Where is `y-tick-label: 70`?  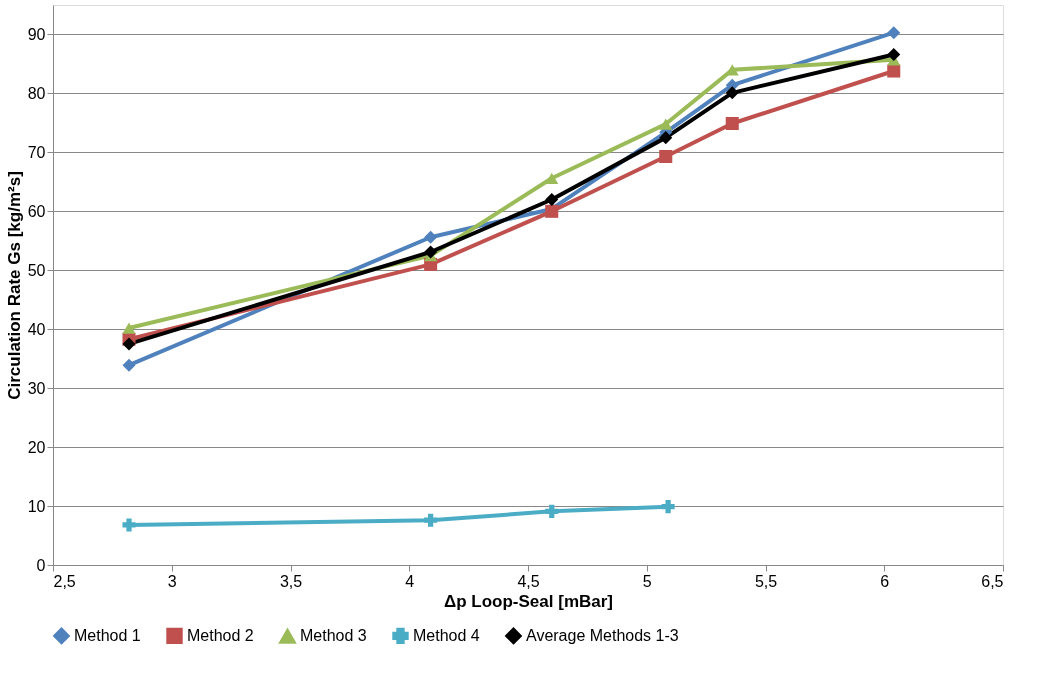
y-tick-label: 70 is located at coordinates (36, 152).